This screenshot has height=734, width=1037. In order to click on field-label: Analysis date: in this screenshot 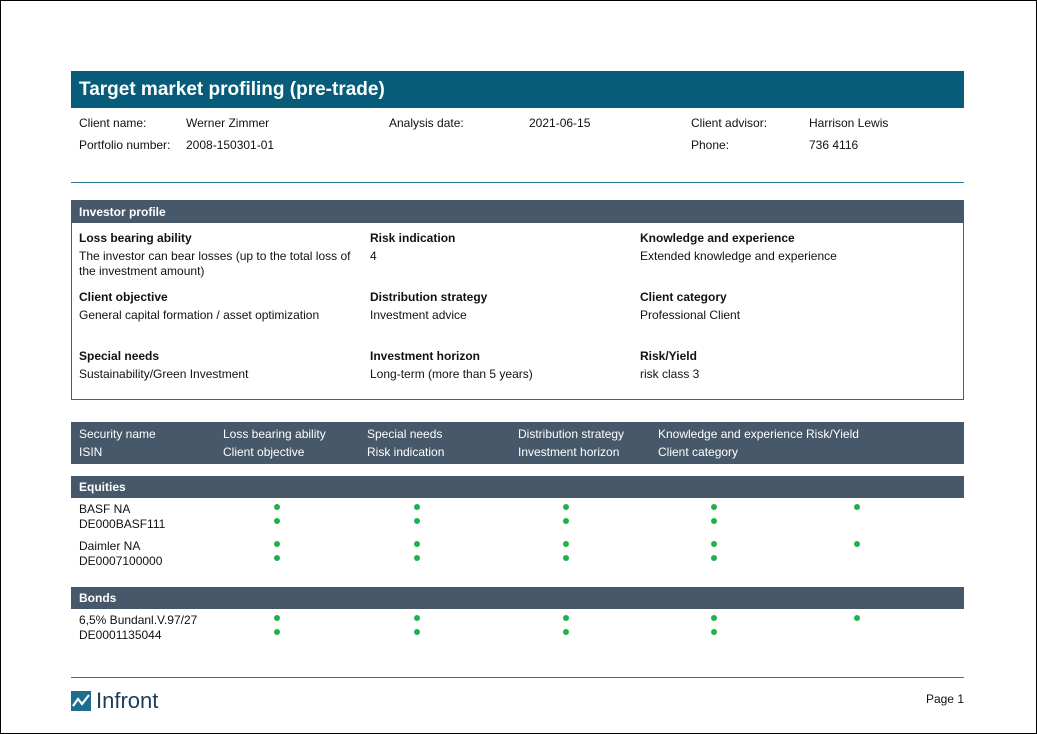, I will do `click(426, 123)`.